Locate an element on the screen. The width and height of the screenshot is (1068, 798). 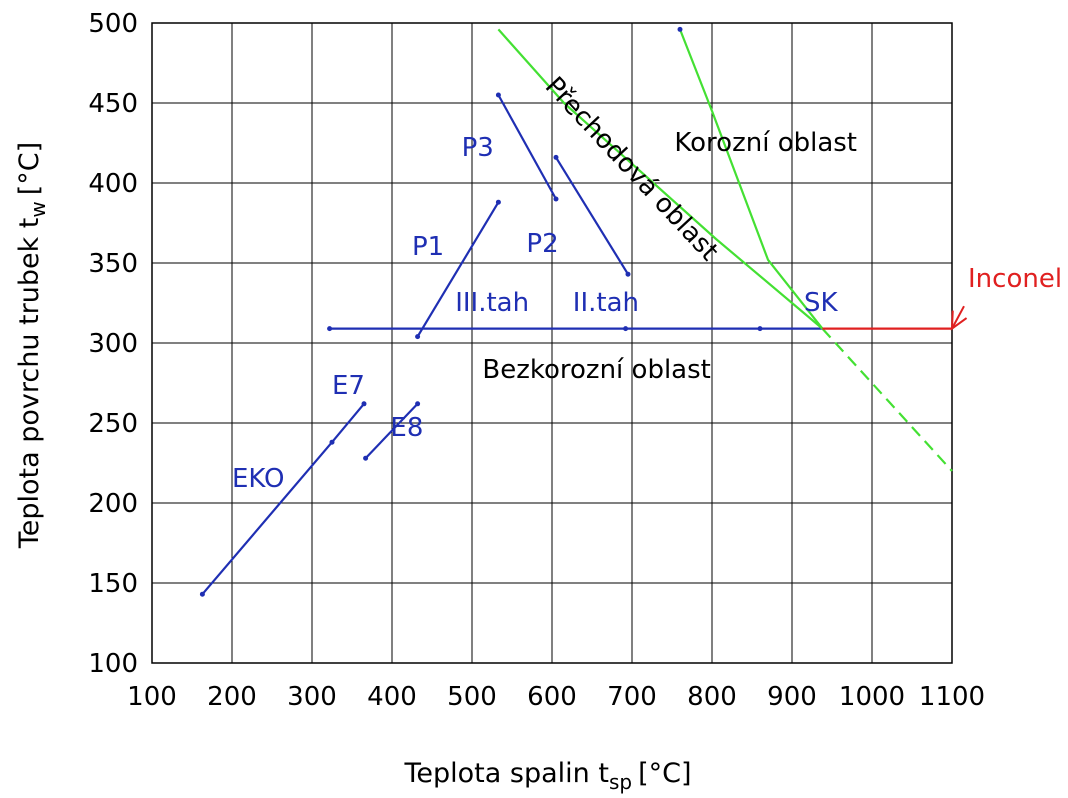
y-tick-label: 450 is located at coordinates (113, 104).